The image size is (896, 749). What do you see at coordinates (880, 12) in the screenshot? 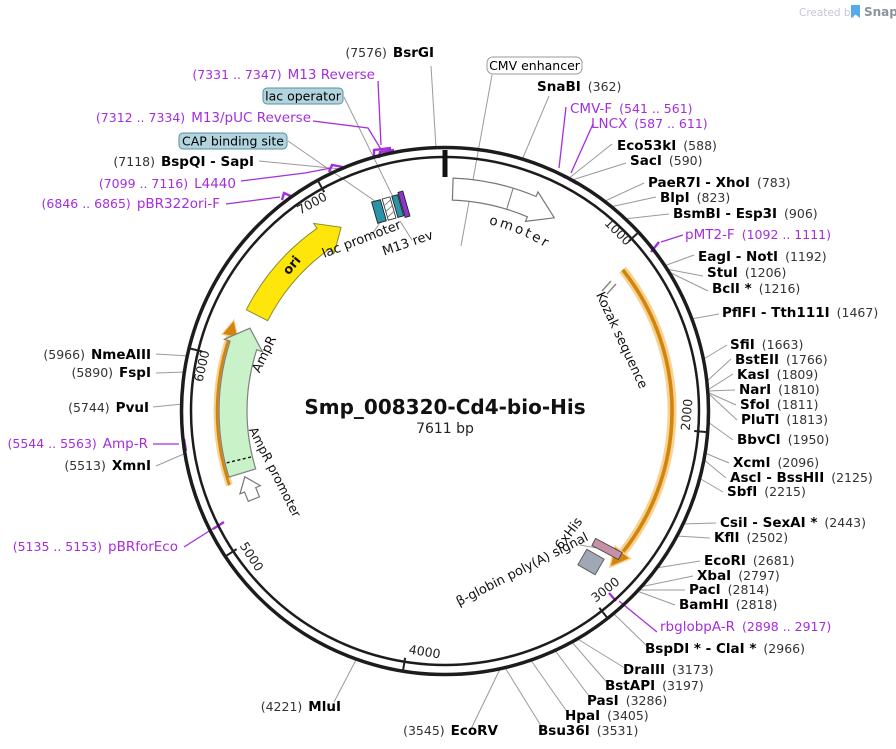
I see `snapgene-brand-text: SnapGene` at bounding box center [880, 12].